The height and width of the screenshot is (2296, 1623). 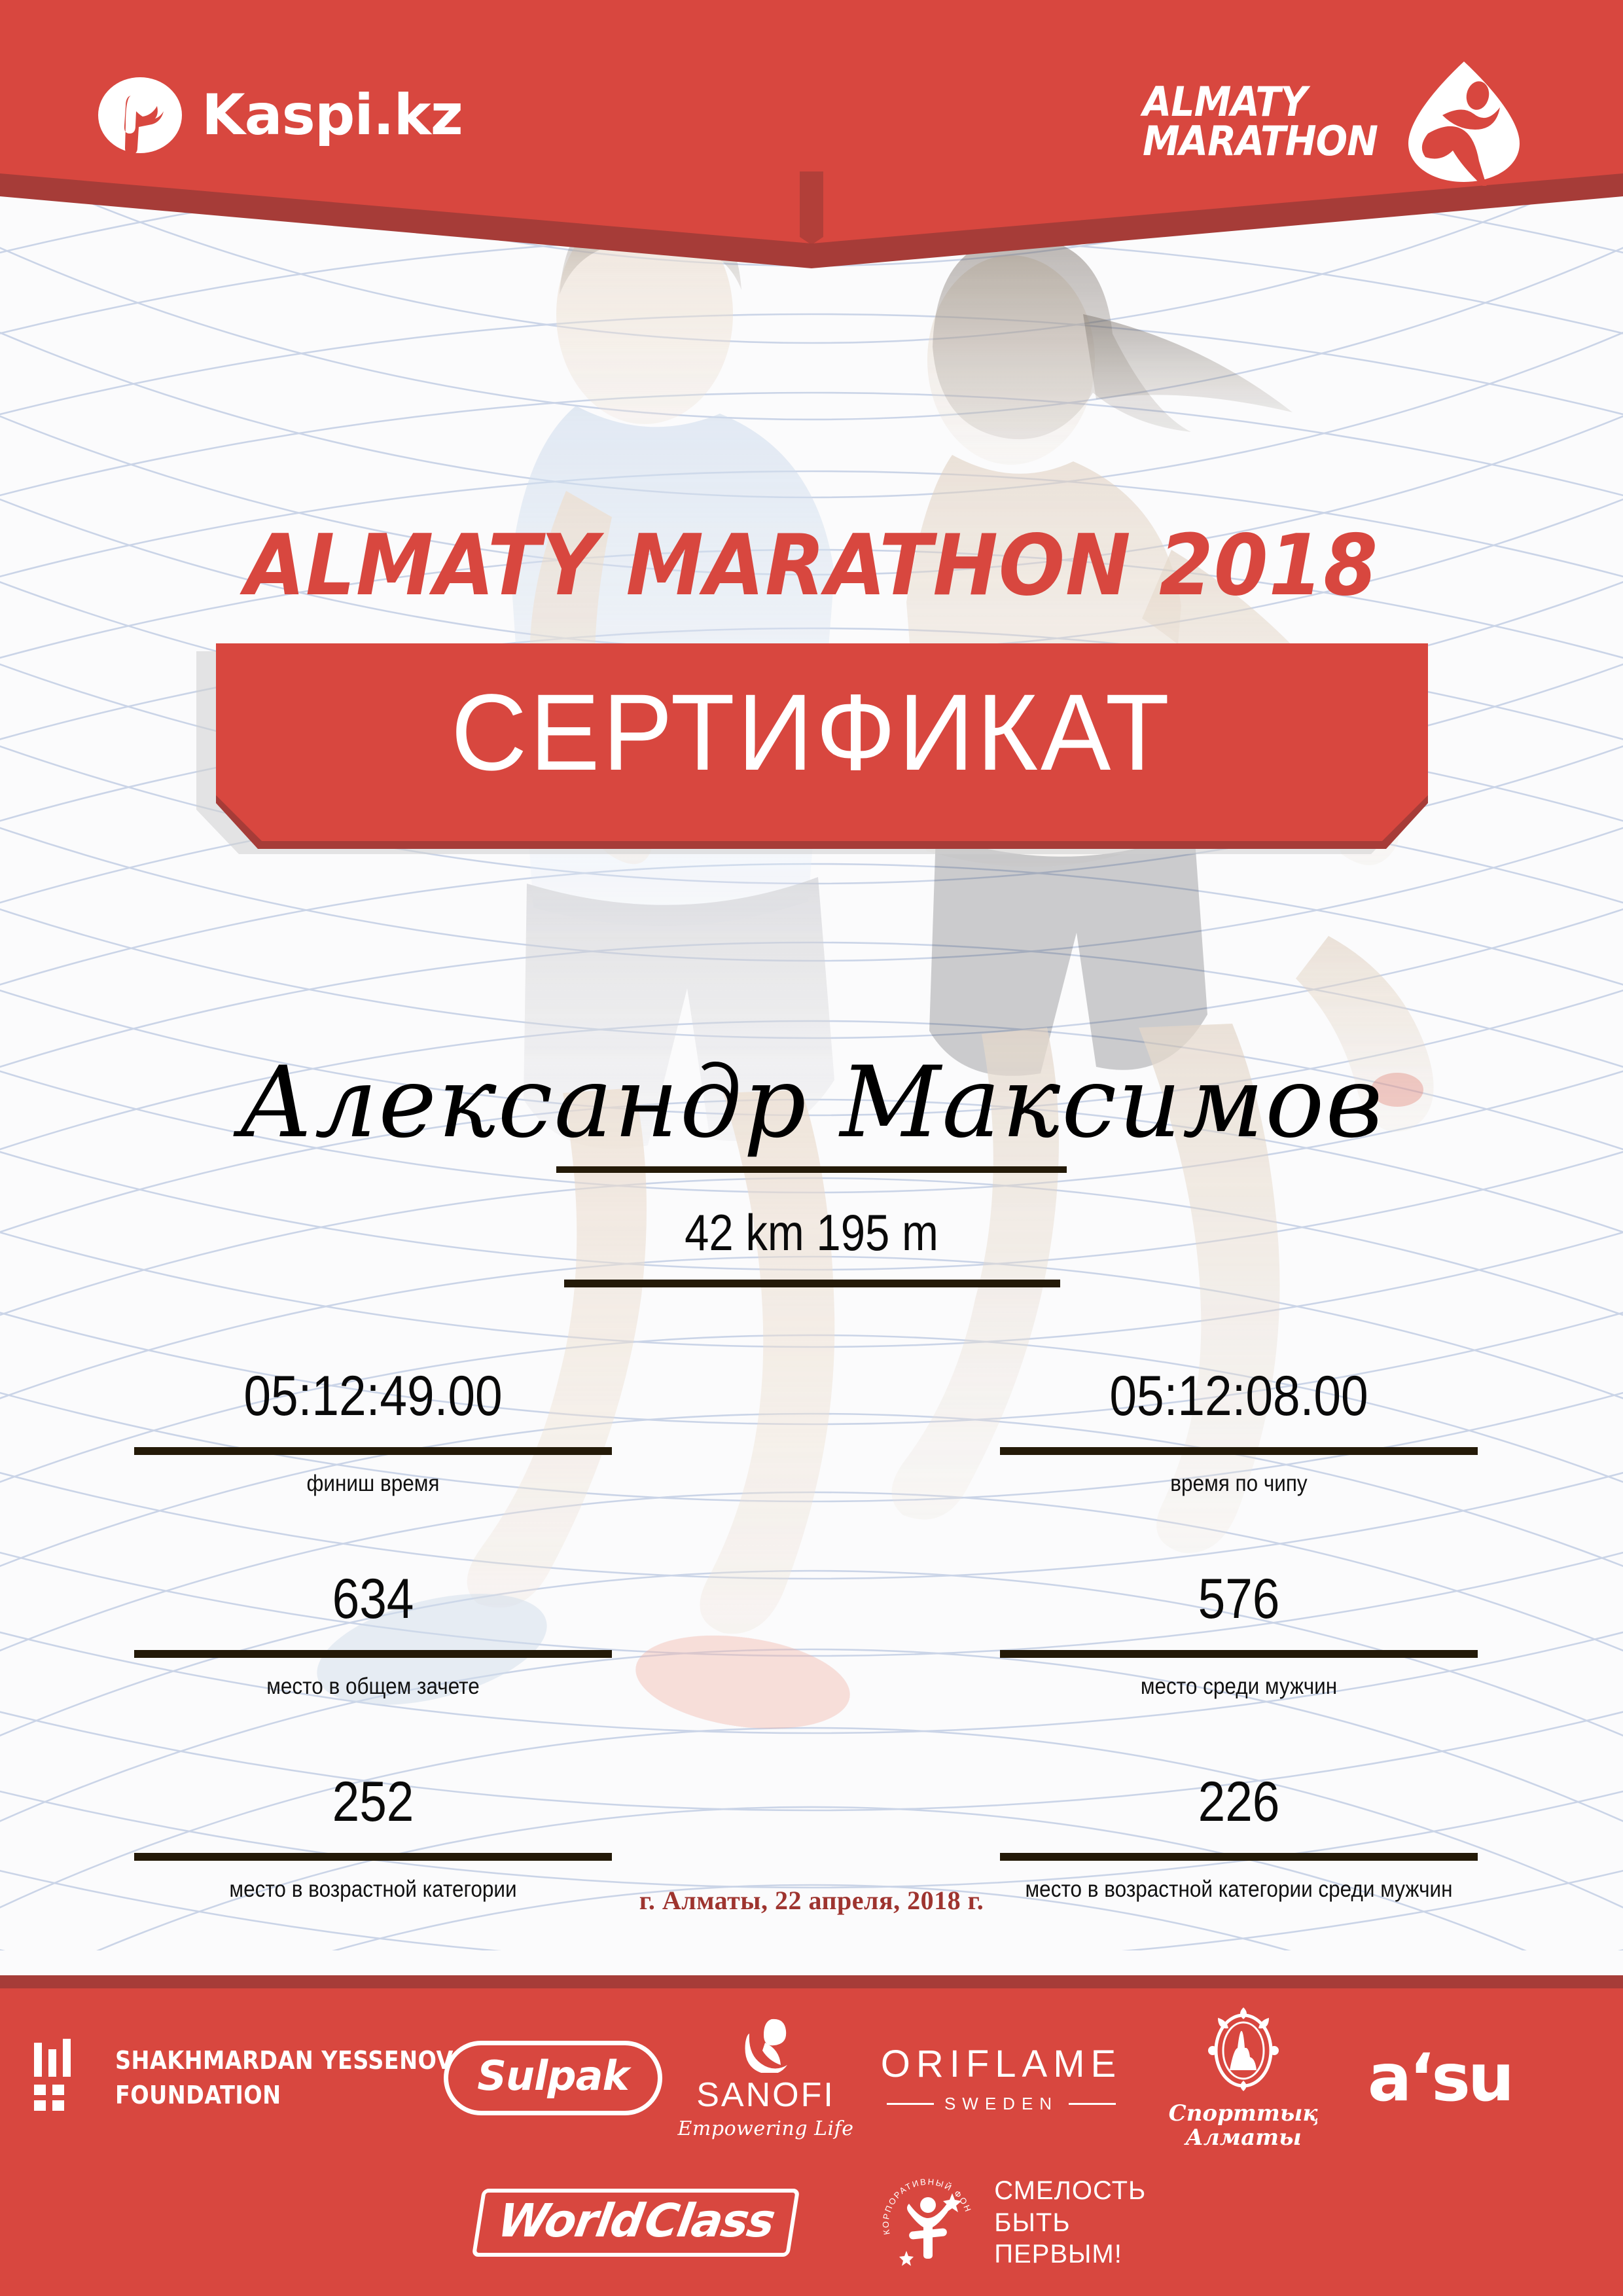 I want to click on sport-almaty-wordmark: Спорттық Алматы, so click(x=1244, y=2125).